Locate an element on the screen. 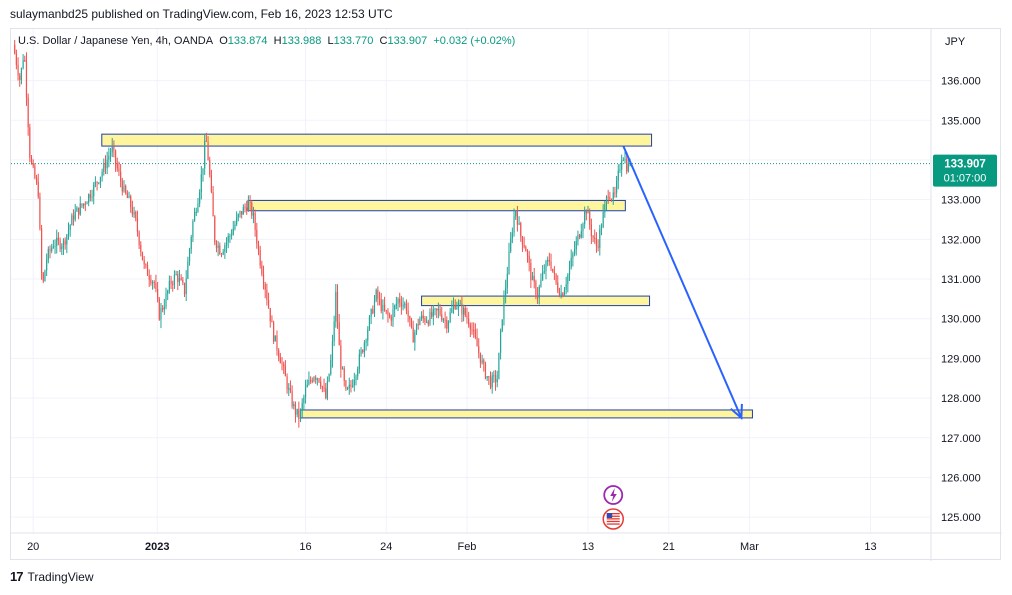  tradingview-logo-icon: 17 is located at coordinates (17, 576).